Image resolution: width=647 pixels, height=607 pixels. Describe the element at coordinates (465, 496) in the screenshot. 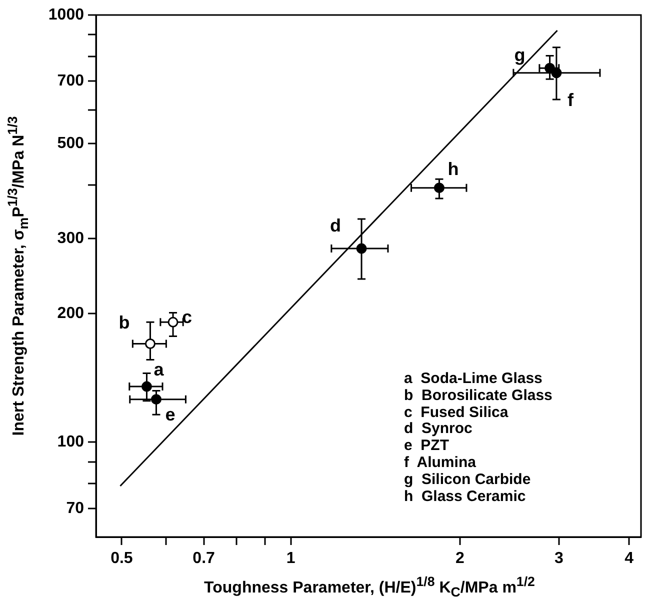

I see `annotation: h Glass Ceramic` at that location.